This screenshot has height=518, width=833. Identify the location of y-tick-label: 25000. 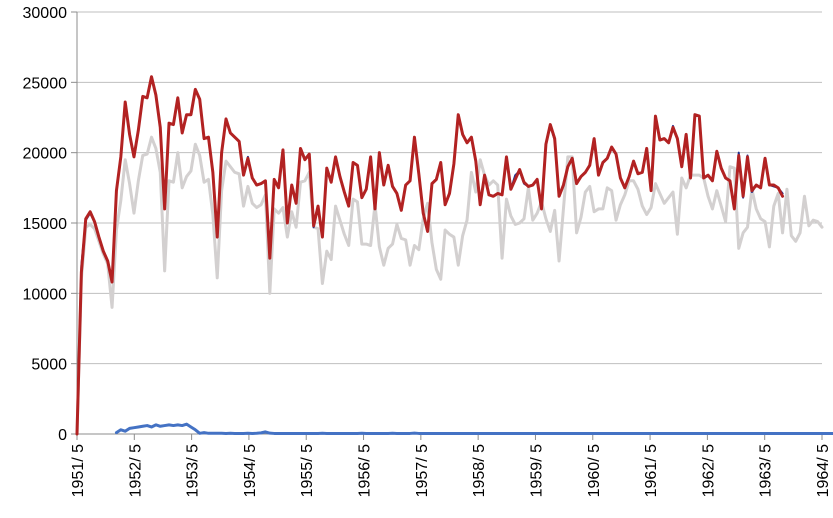
(45, 83).